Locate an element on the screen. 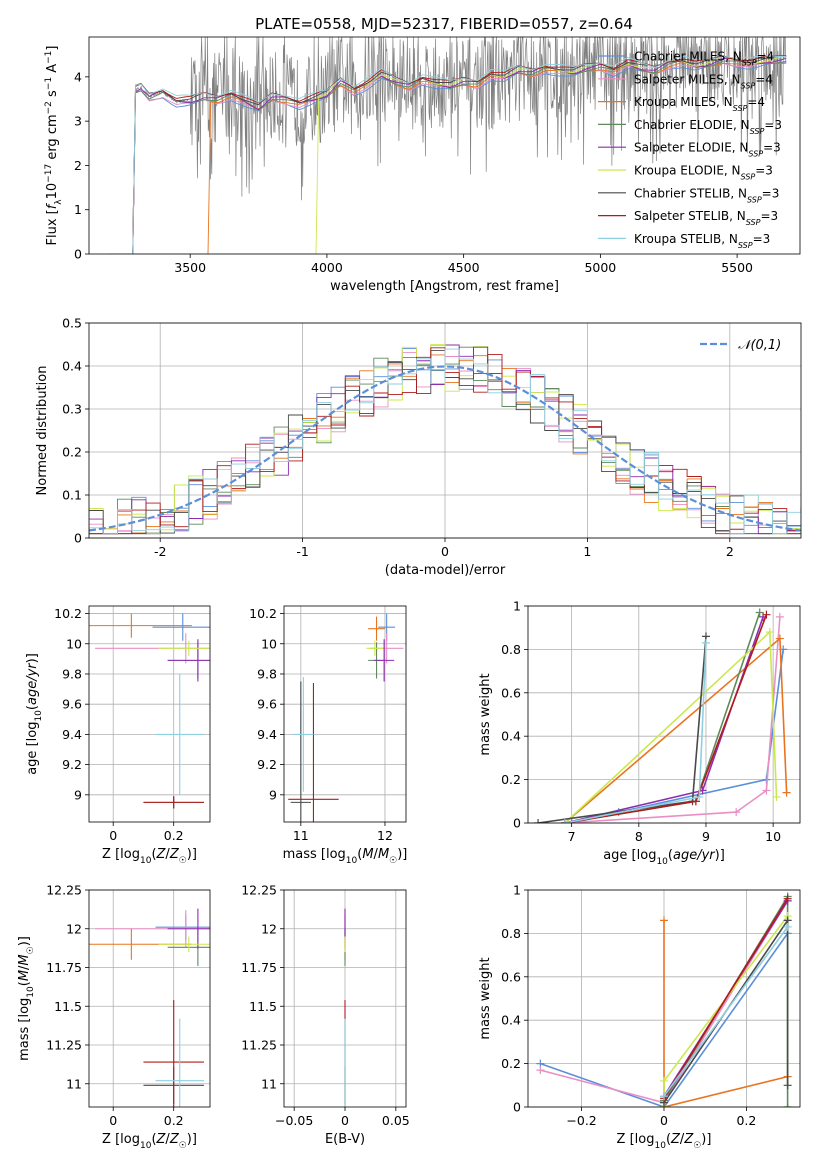 The image size is (819, 1170). x-tick-label: 2 is located at coordinates (730, 551).